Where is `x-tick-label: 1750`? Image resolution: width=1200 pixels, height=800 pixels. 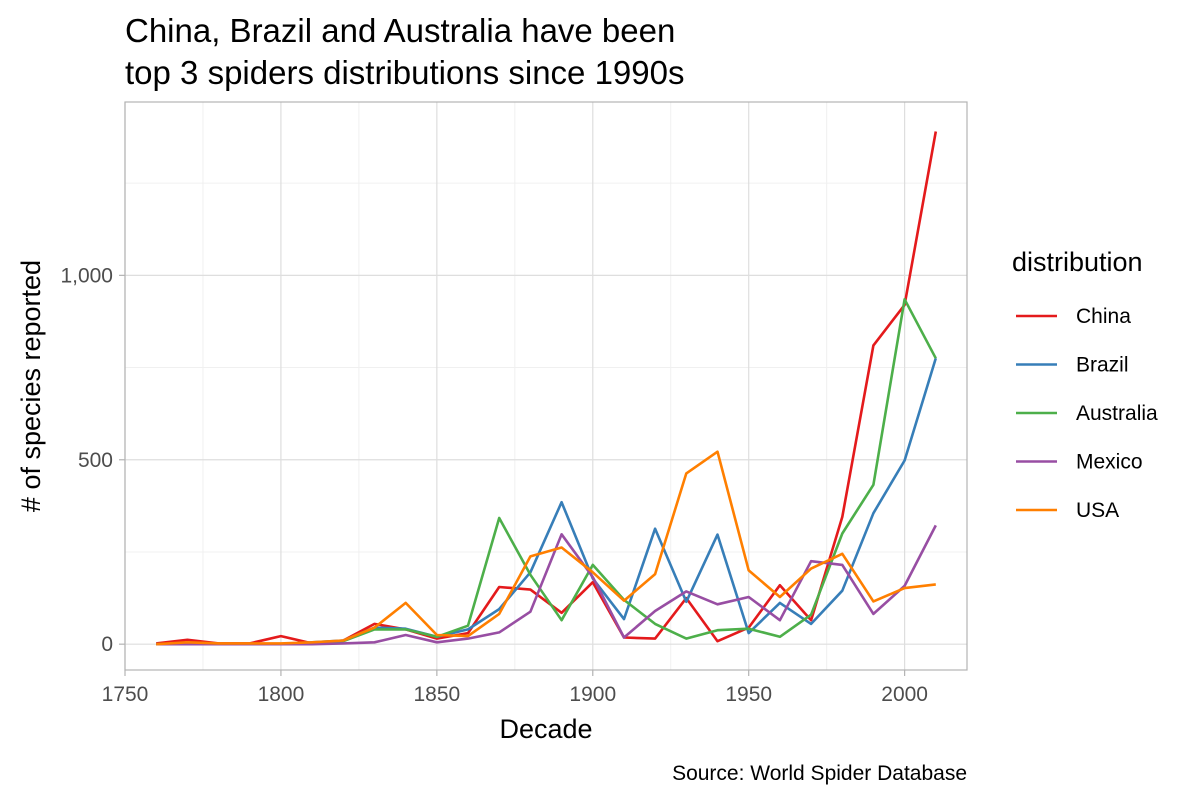 x-tick-label: 1750 is located at coordinates (125, 694).